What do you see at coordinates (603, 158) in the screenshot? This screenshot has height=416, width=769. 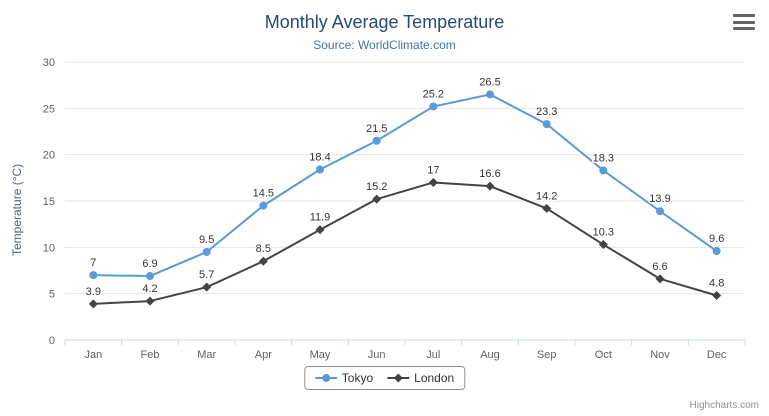 I see `data-label: 18.3` at bounding box center [603, 158].